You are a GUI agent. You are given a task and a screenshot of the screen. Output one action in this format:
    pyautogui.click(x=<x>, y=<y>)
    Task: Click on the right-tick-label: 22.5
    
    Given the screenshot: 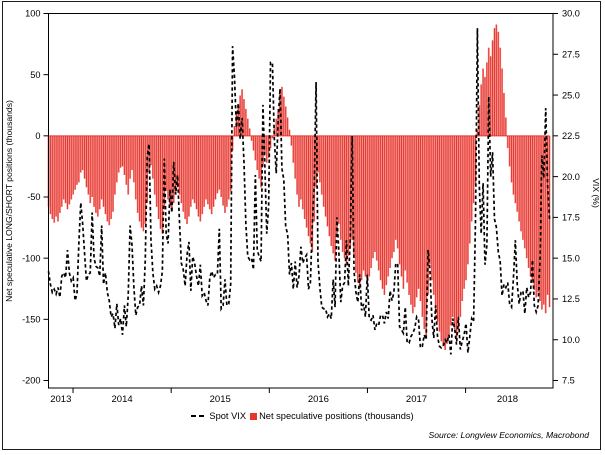 What is the action you would take?
    pyautogui.click(x=571, y=136)
    